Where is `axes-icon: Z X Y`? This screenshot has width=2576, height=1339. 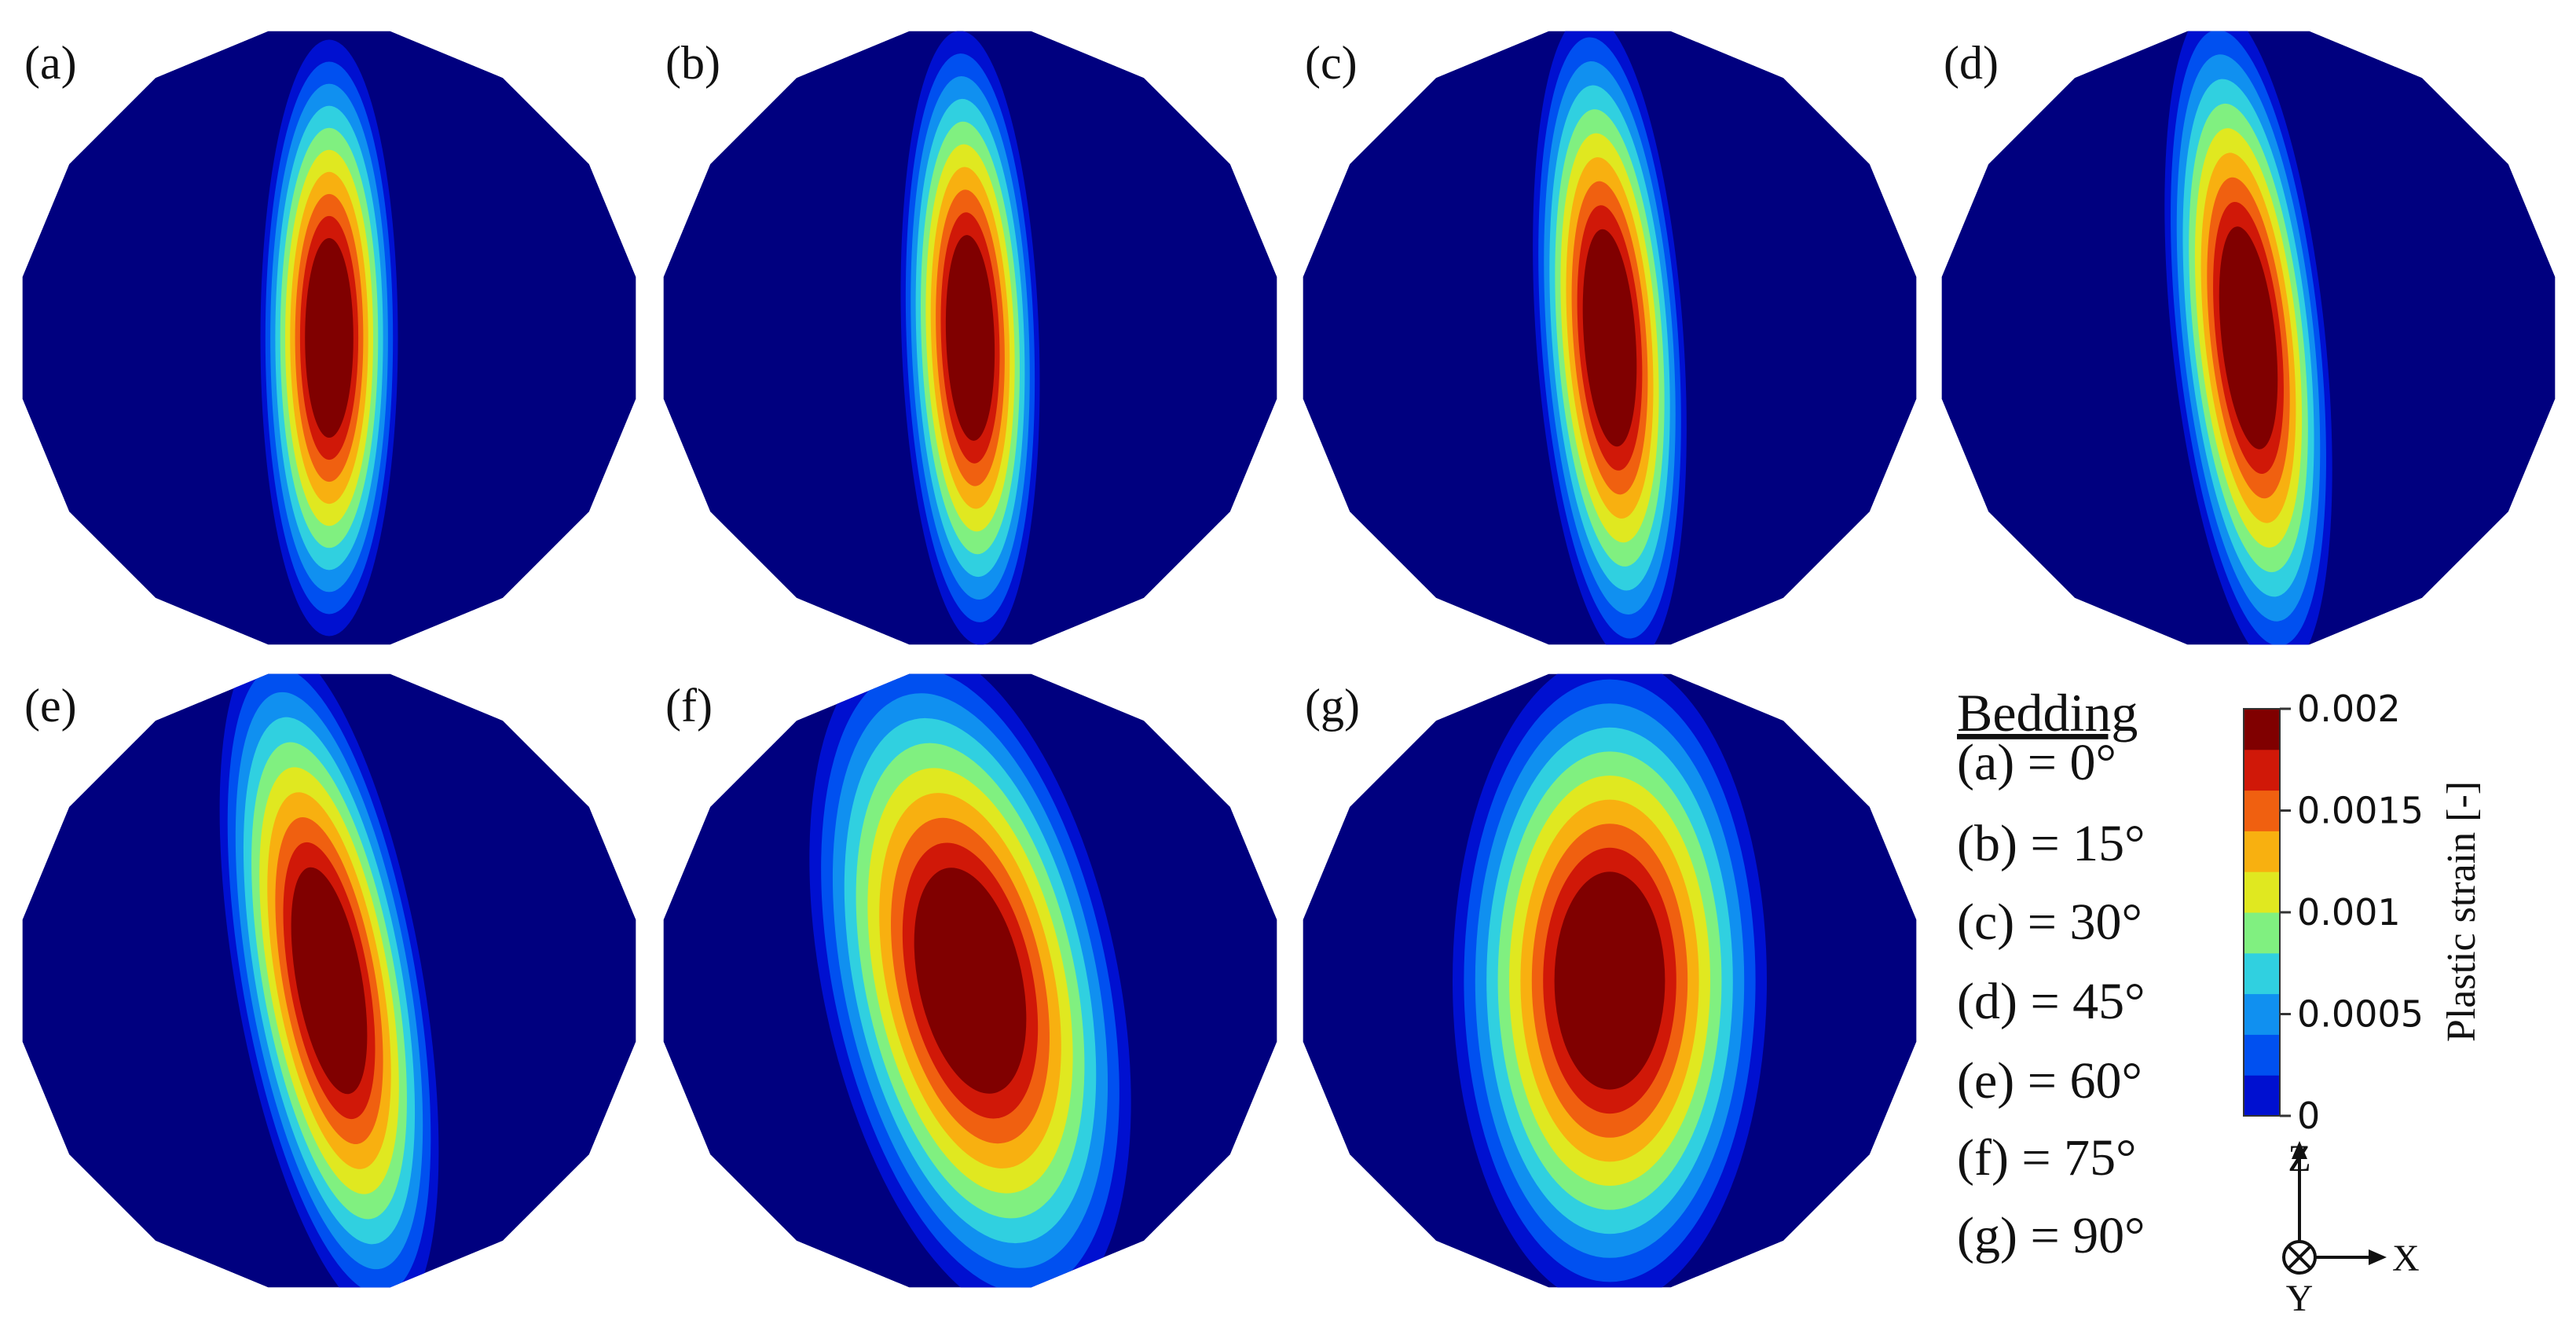
axes-icon: Z X Y is located at coordinates (2351, 1228).